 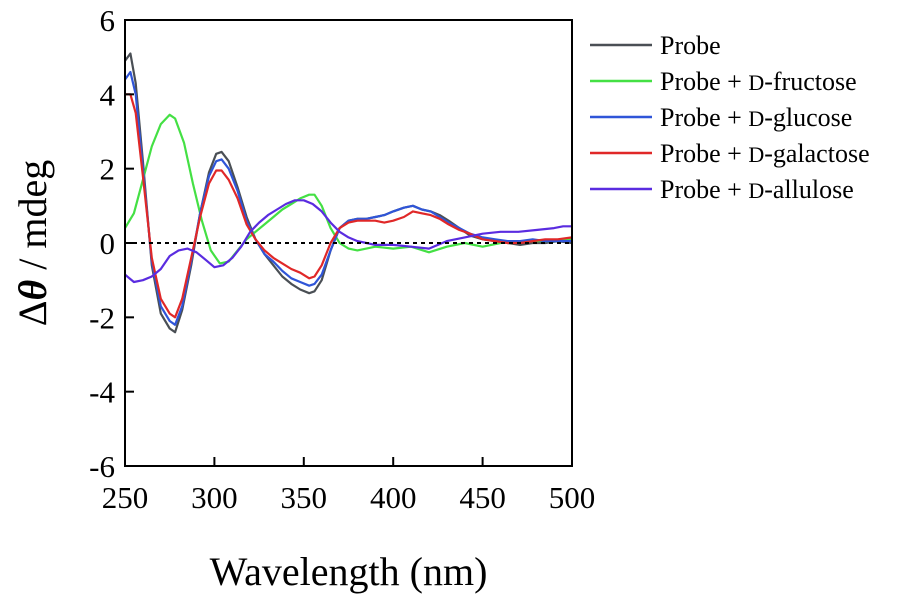 What do you see at coordinates (32, 290) in the screenshot?
I see `y-axis-title-symbol: θ` at bounding box center [32, 290].